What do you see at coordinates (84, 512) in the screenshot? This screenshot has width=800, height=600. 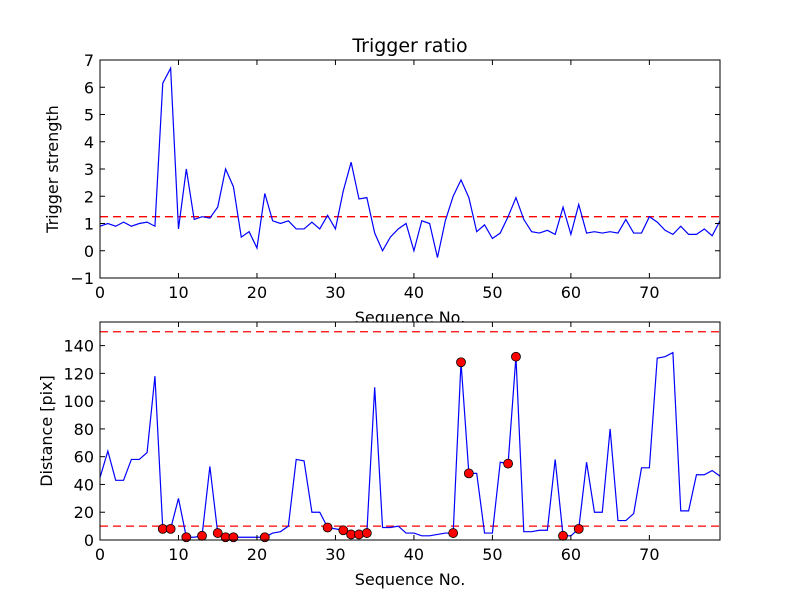 I see `y-tick-label: 20` at bounding box center [84, 512].